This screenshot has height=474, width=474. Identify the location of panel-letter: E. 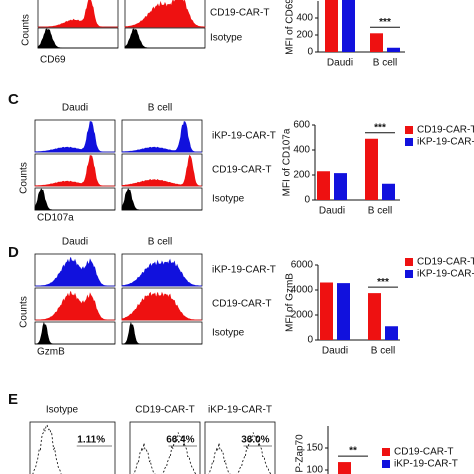
(13, 399).